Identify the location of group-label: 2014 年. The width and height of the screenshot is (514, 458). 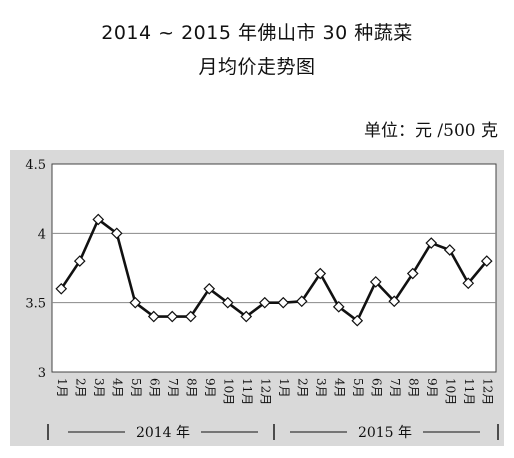
(163, 433).